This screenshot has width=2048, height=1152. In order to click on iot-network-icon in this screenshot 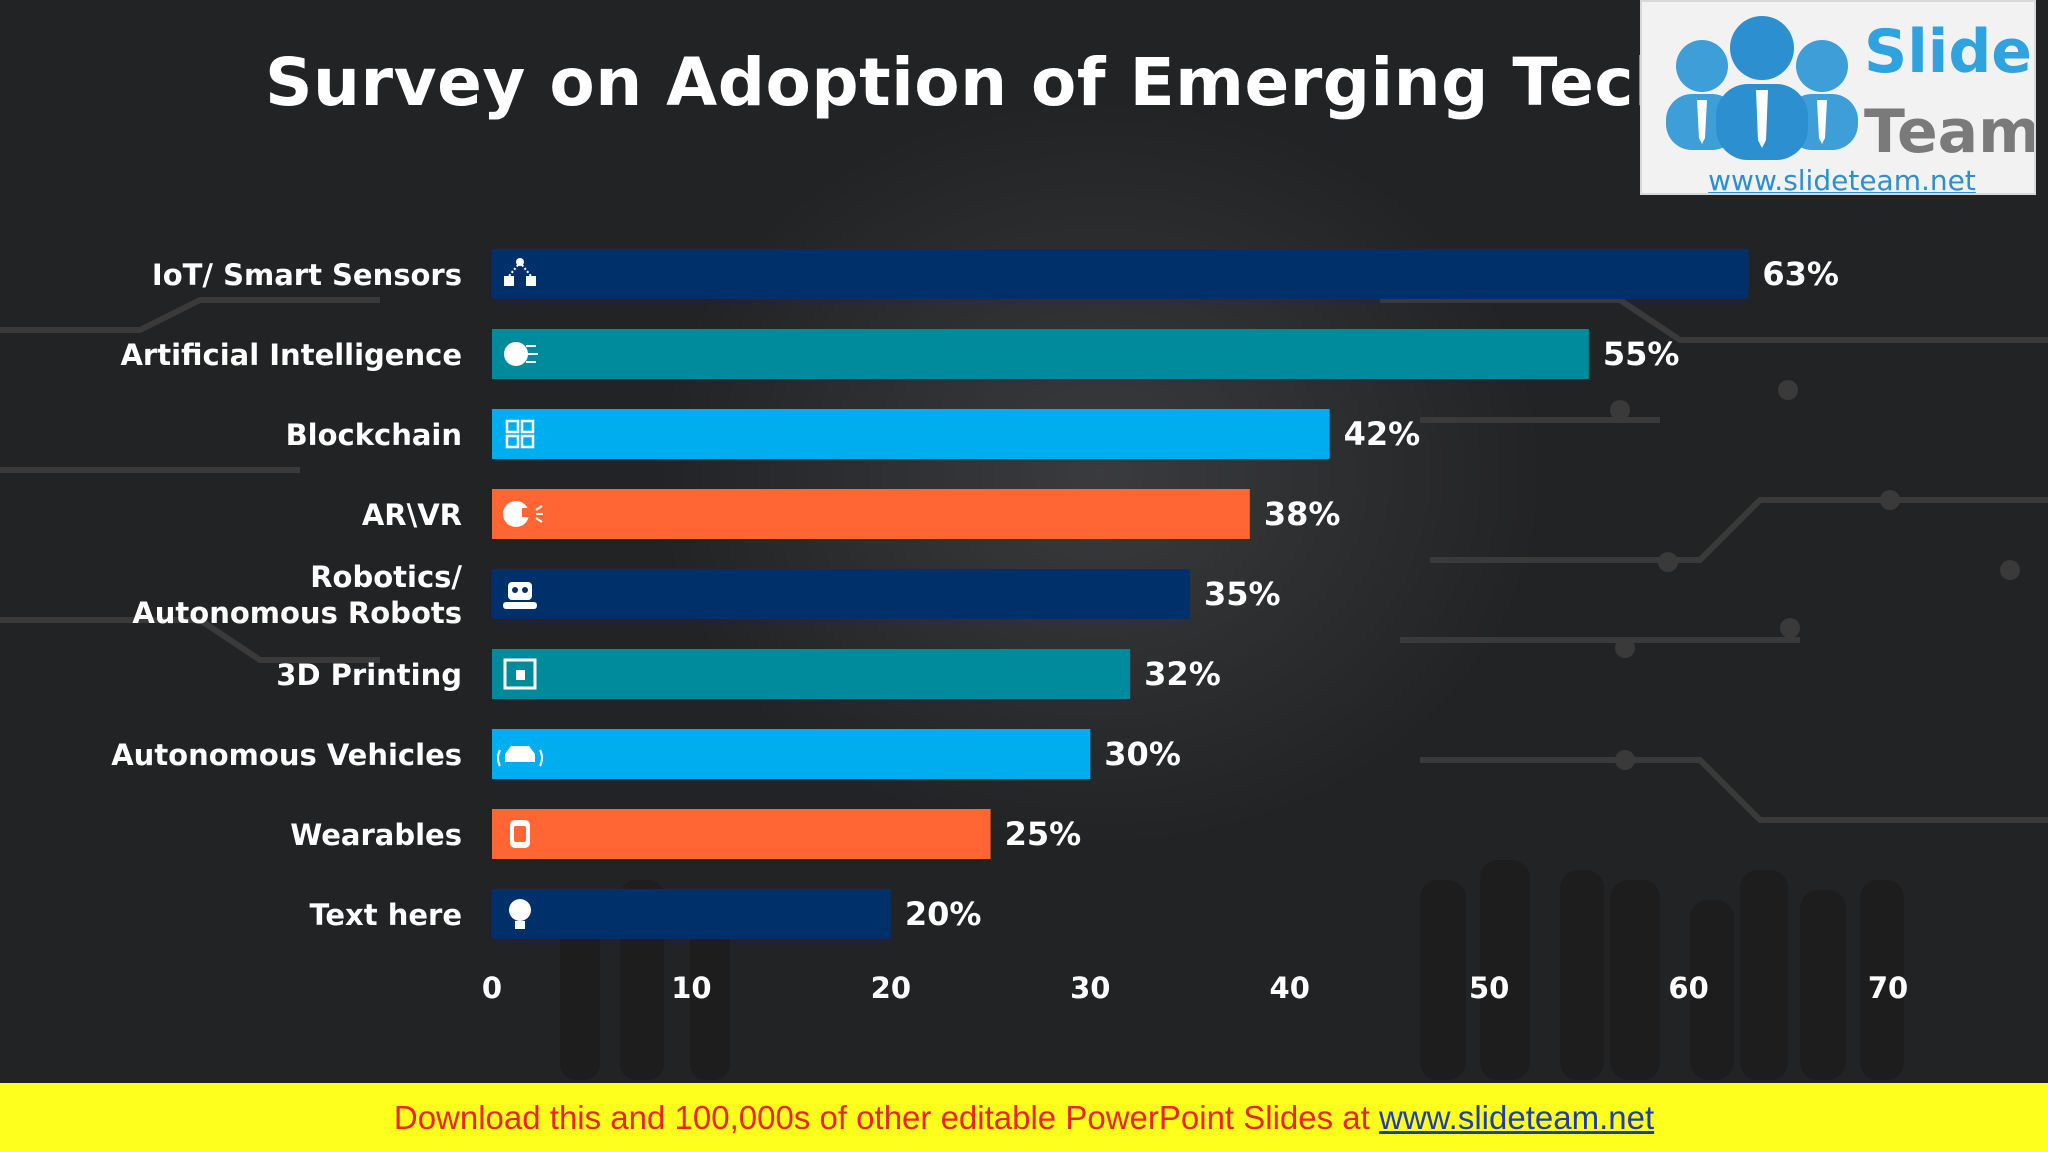, I will do `click(520, 272)`.